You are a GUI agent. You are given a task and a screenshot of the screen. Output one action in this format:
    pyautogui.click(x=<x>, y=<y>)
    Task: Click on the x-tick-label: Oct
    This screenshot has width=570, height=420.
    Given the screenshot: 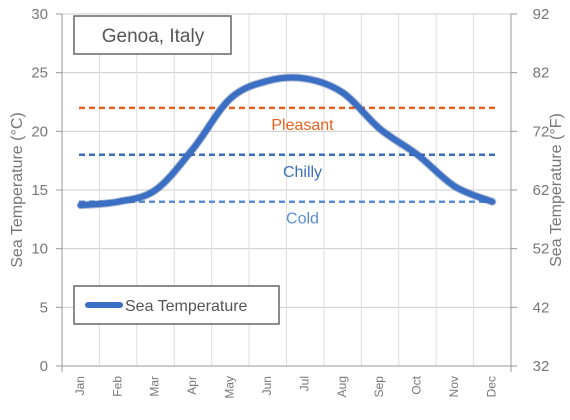 What is the action you would take?
    pyautogui.click(x=417, y=384)
    